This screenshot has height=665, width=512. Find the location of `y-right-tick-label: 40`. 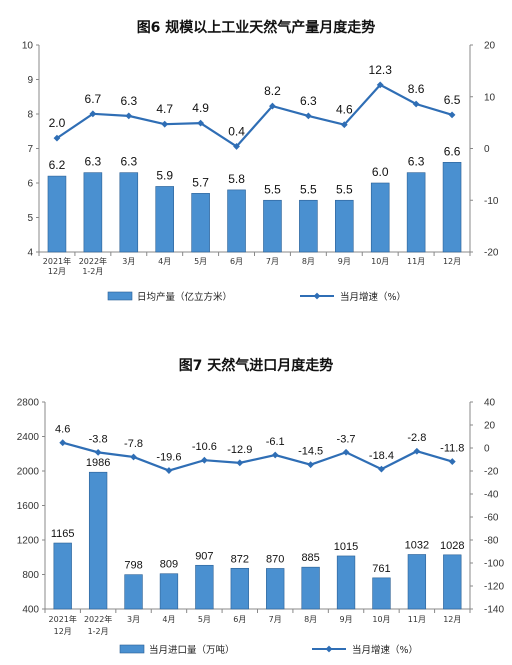

y-right-tick-label: 40 is located at coordinates (490, 403).